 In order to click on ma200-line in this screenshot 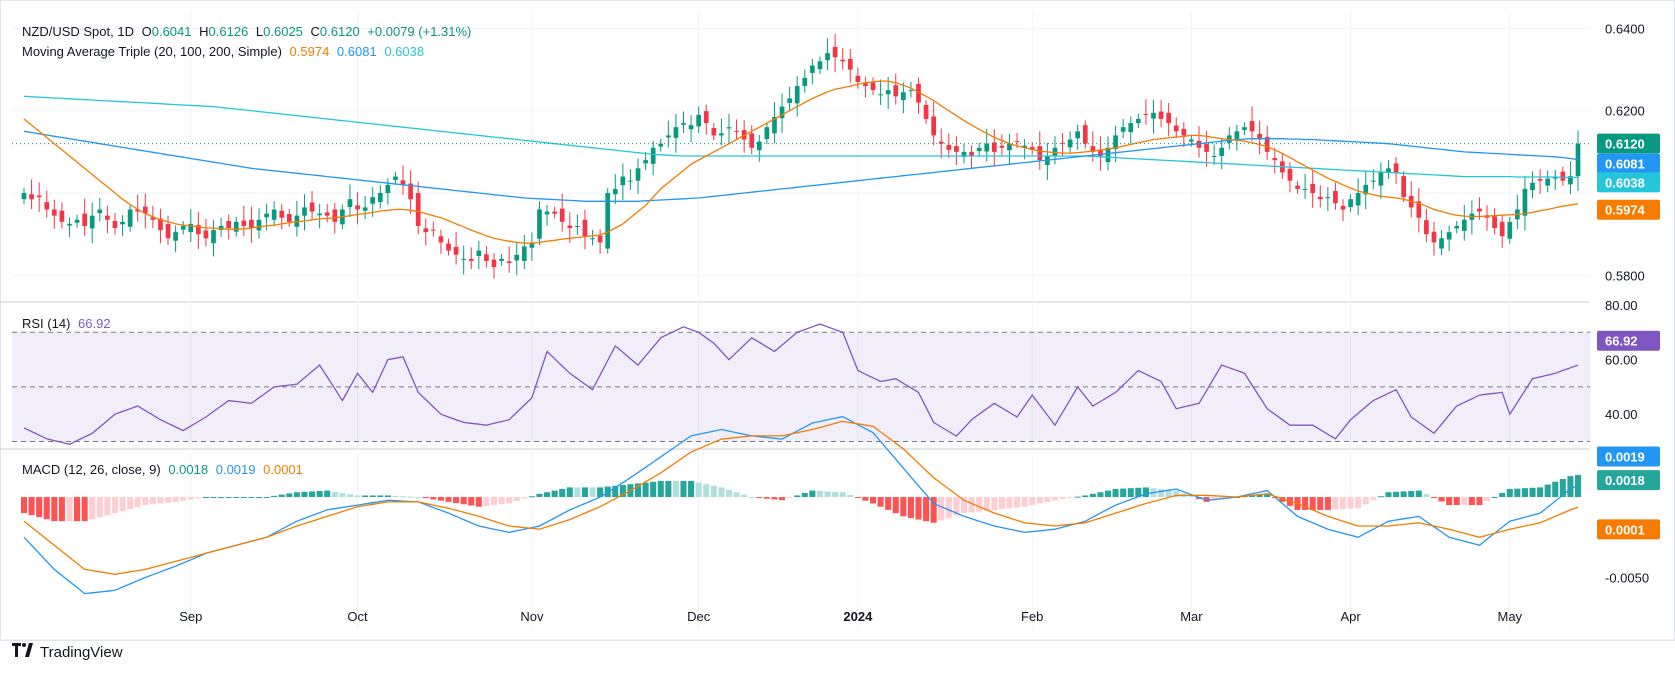, I will do `click(800, 137)`.